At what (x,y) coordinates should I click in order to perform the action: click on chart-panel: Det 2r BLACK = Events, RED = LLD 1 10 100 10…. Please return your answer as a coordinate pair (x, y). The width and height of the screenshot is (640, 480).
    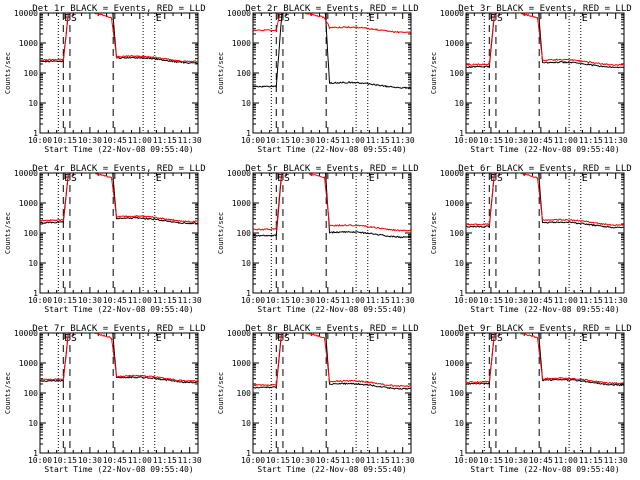
    Looking at the image, I should click on (318, 79).